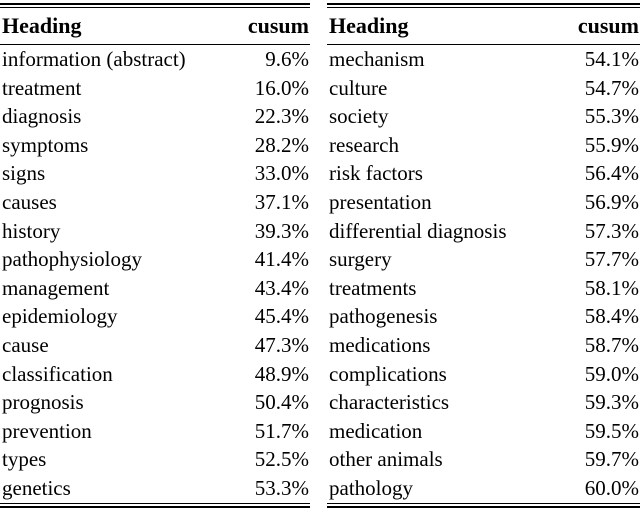 The height and width of the screenshot is (525, 640). What do you see at coordinates (358, 87) in the screenshot?
I see `row-heading: culture` at bounding box center [358, 87].